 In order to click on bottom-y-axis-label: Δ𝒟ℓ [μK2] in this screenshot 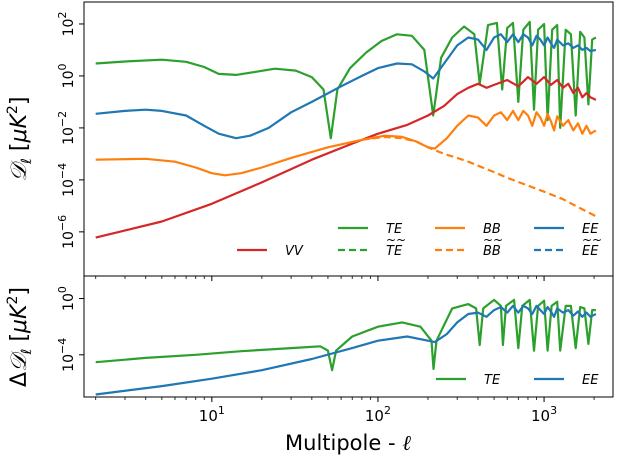, I will do `click(20, 337)`.